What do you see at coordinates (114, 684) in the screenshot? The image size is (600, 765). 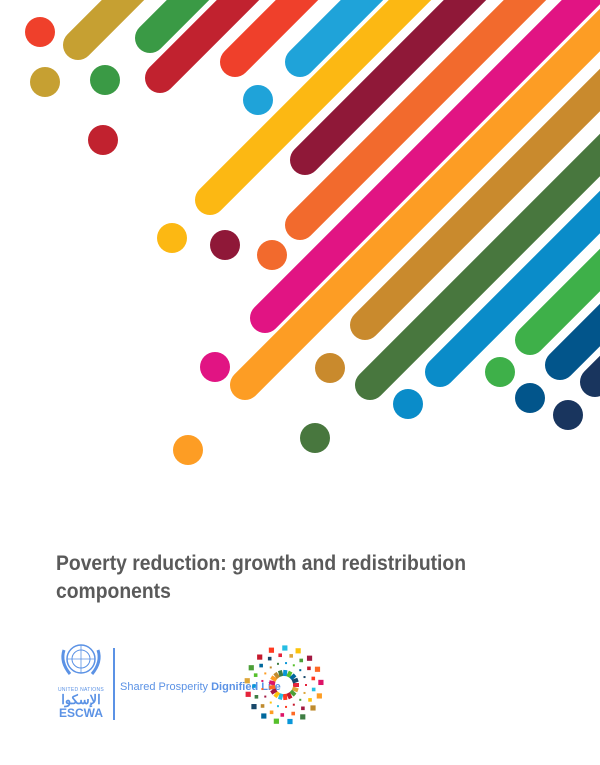 I see `logo-divider` at bounding box center [114, 684].